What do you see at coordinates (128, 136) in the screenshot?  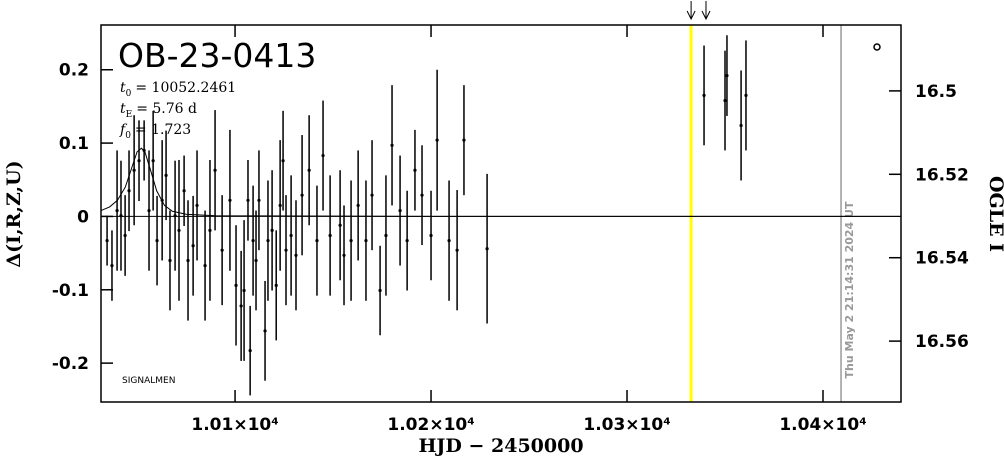 I see `param-sub: 0` at bounding box center [128, 136].